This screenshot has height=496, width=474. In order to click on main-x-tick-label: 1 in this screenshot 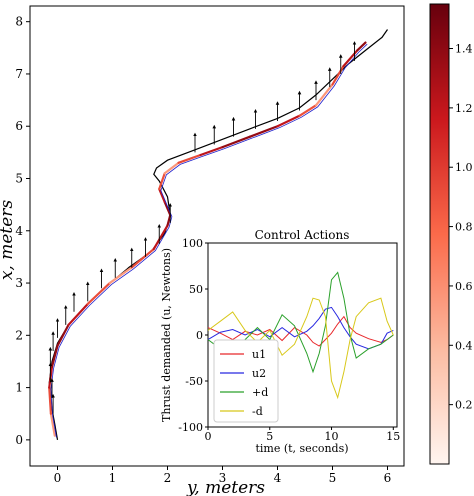, I will do `click(113, 478)`.